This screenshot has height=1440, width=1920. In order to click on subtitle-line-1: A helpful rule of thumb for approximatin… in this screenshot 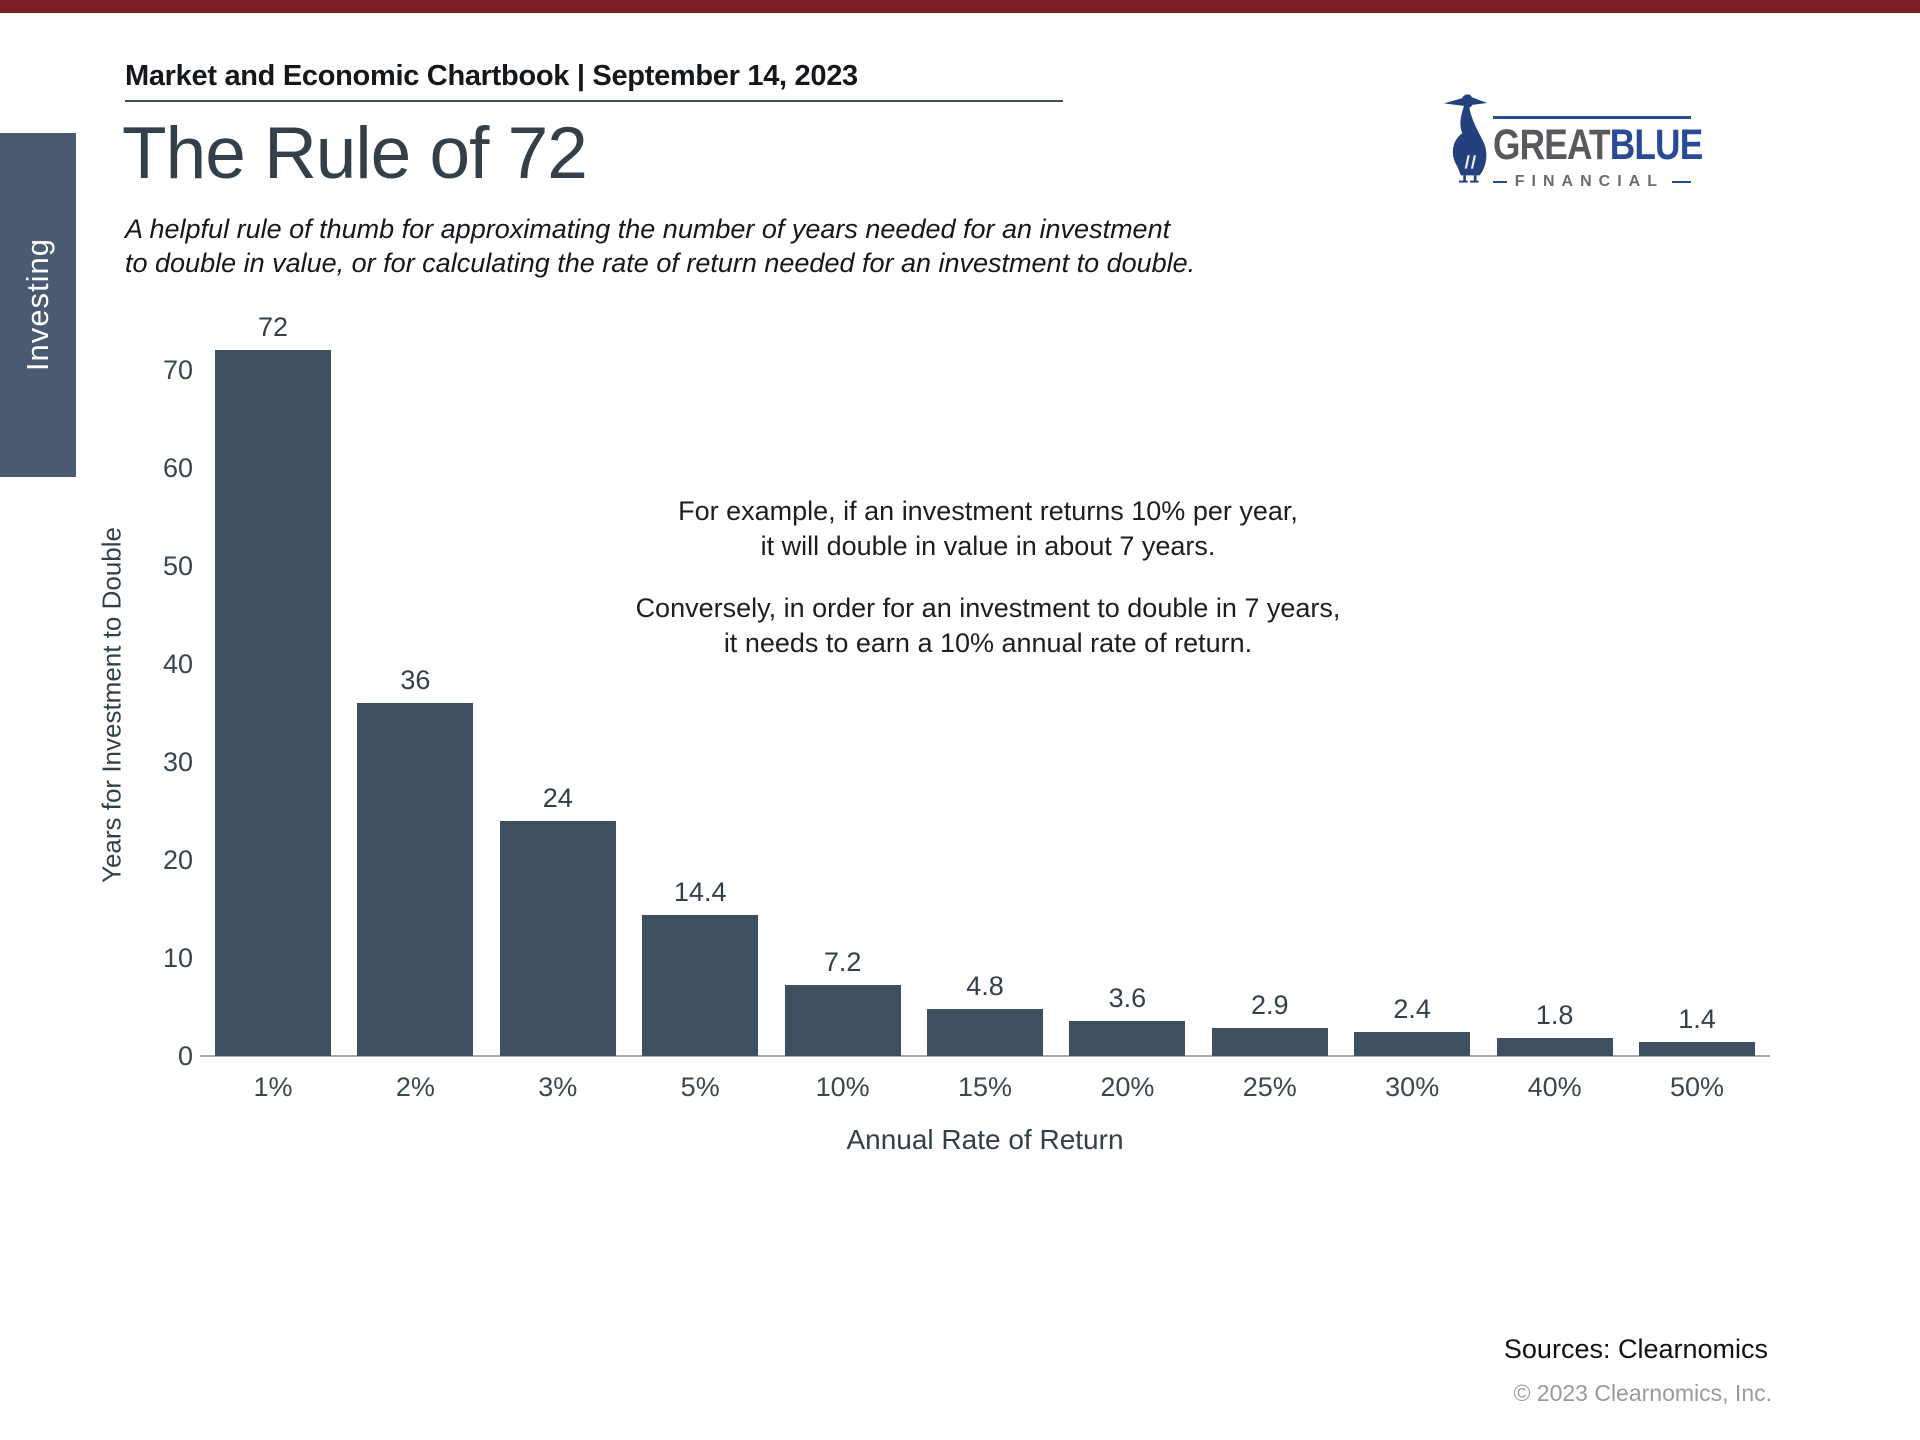, I will do `click(648, 229)`.